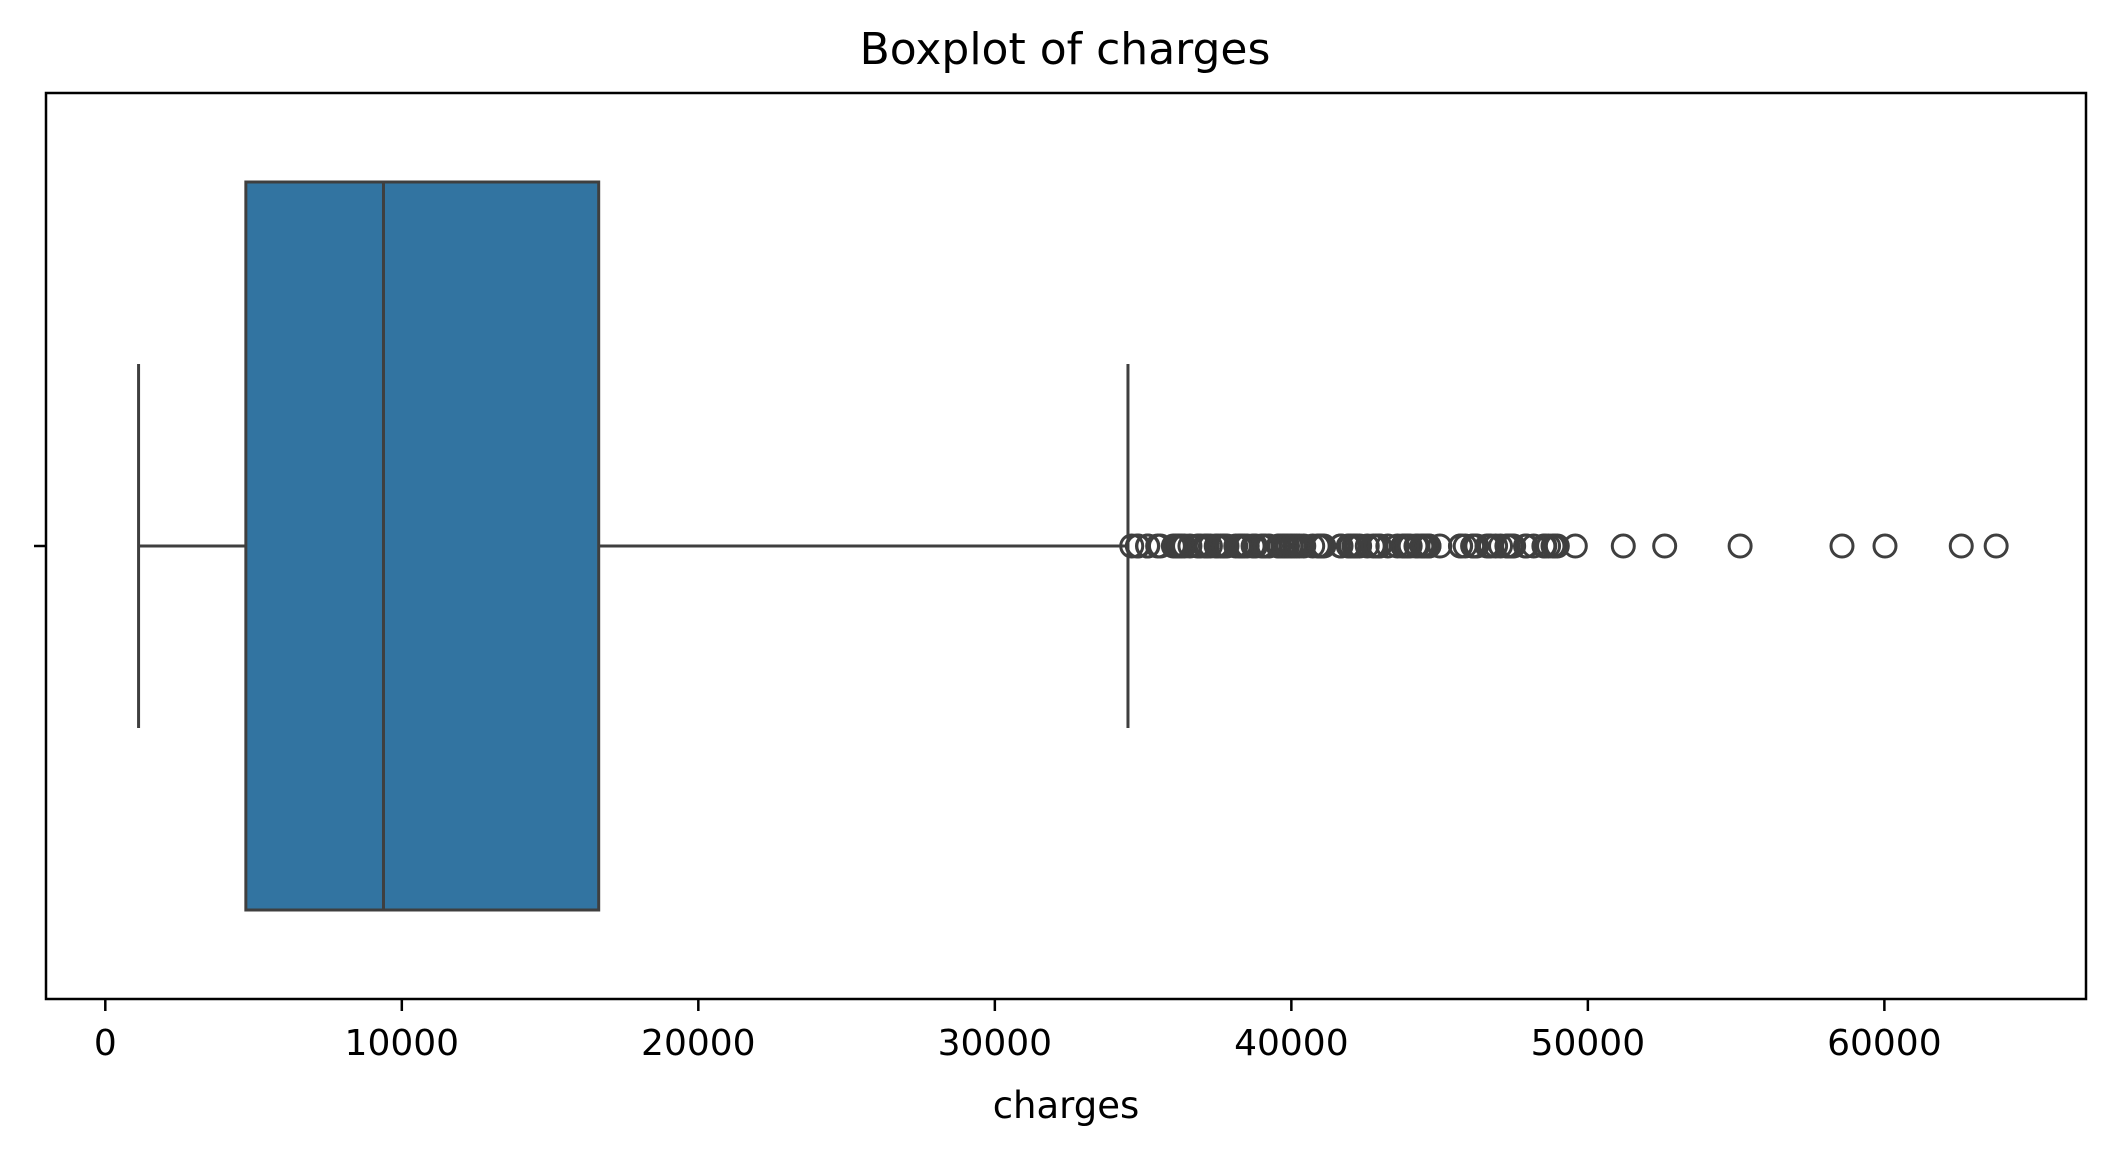  What do you see at coordinates (995, 1043) in the screenshot?
I see `x-tick-label: 30000` at bounding box center [995, 1043].